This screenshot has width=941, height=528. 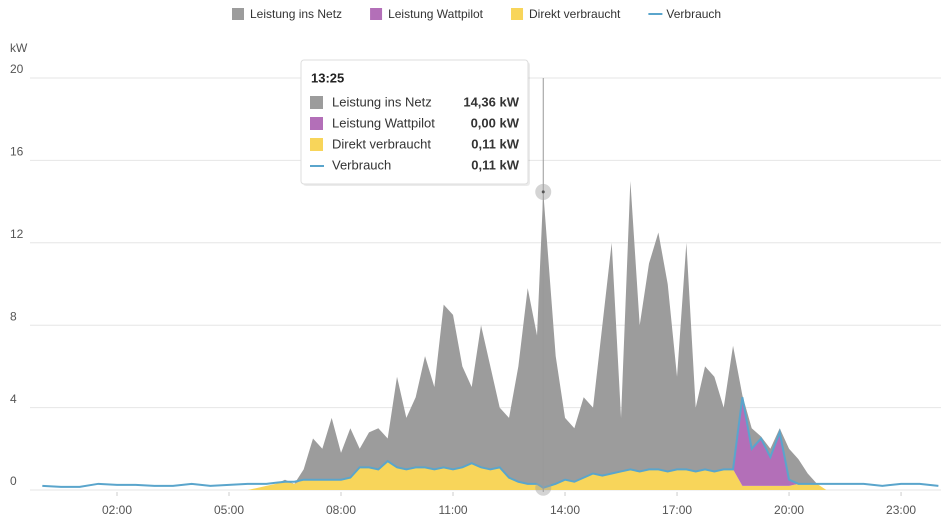 I want to click on x-tick-label: 08:00, so click(x=341, y=510).